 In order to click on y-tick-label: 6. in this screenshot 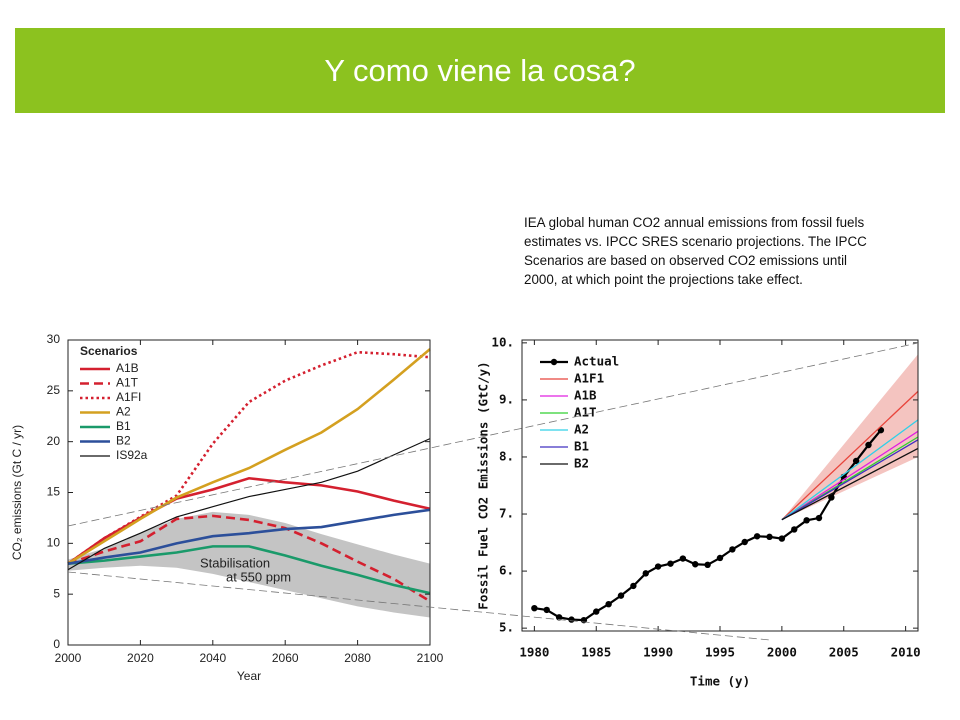, I will do `click(506, 570)`.